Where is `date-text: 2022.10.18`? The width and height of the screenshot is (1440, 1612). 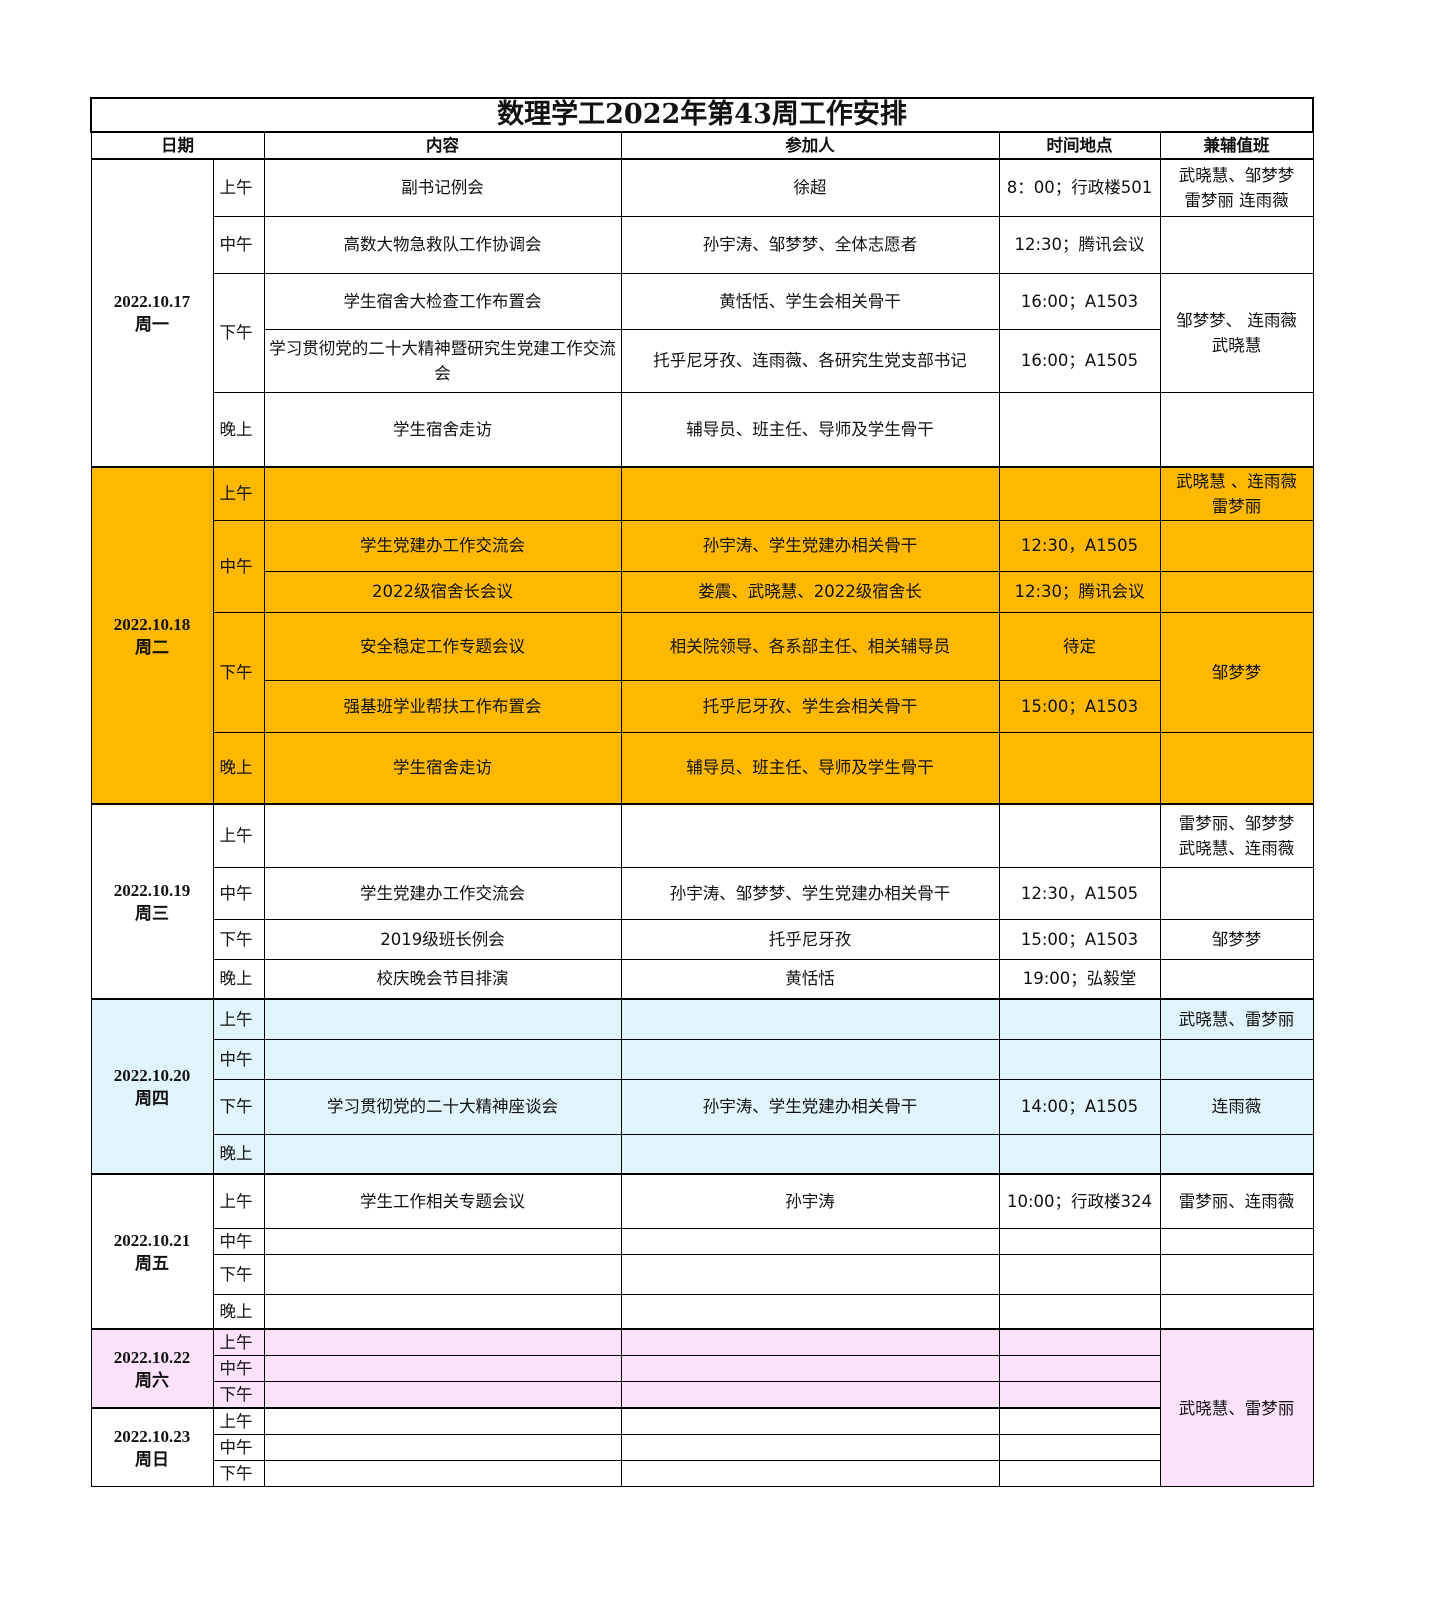
date-text: 2022.10.18 is located at coordinates (152, 624).